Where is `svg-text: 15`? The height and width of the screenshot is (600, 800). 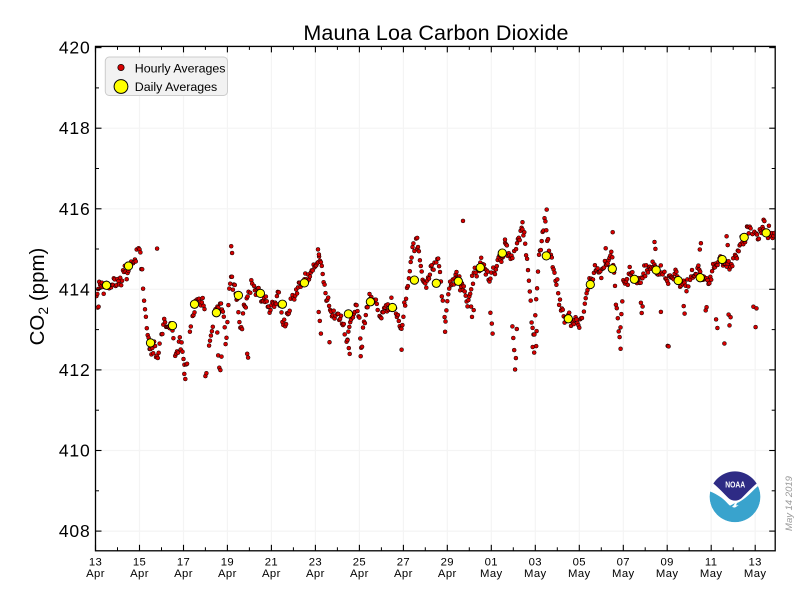
svg-text: 15 is located at coordinates (139, 563).